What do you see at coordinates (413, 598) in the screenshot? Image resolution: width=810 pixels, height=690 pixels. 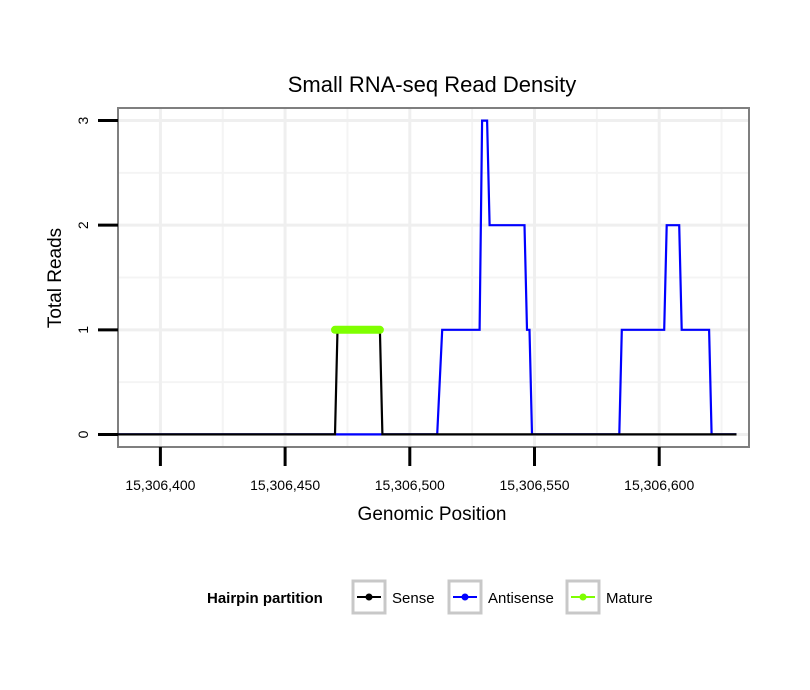 I see `legend-label-sense: Sense` at bounding box center [413, 598].